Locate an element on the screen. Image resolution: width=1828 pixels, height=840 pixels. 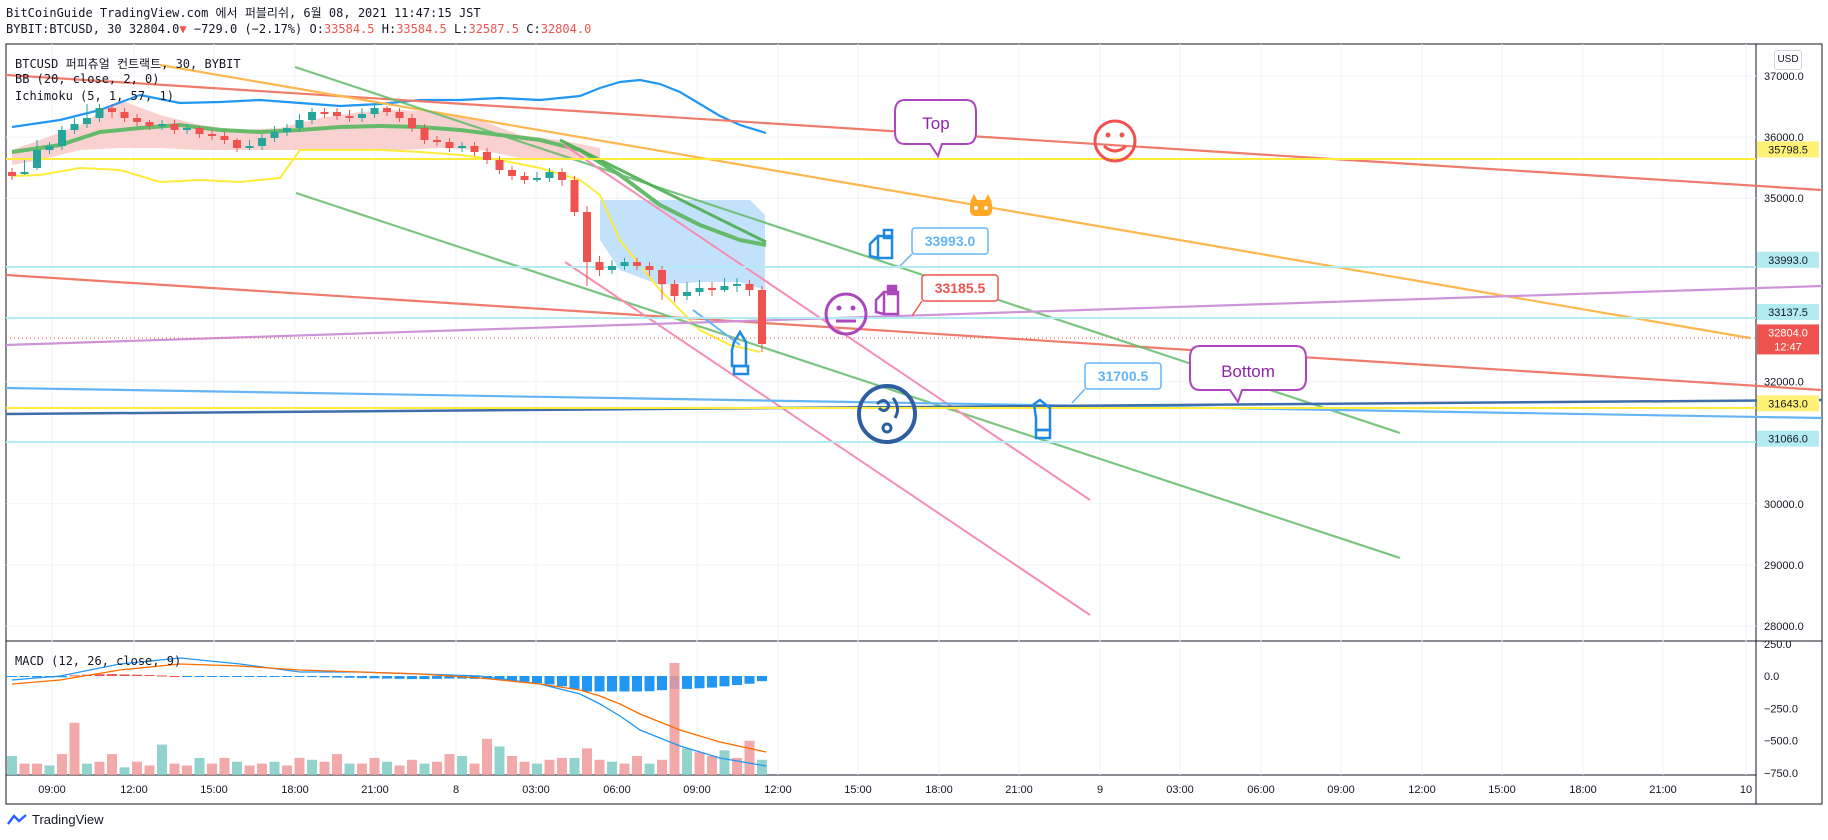
callout-bottom: Bottom is located at coordinates (1248, 375).